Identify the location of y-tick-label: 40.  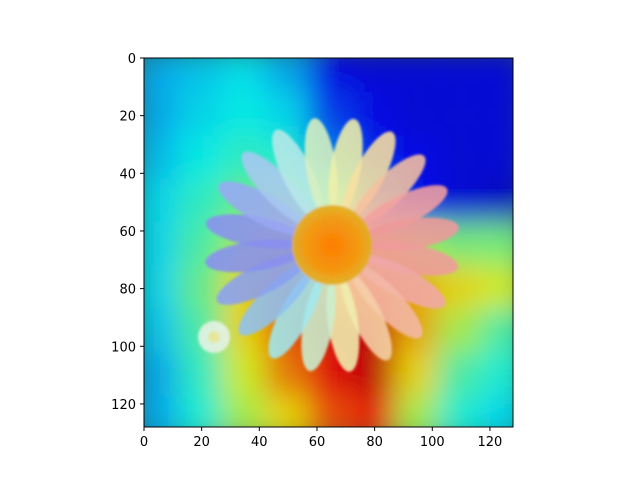
(127, 174).